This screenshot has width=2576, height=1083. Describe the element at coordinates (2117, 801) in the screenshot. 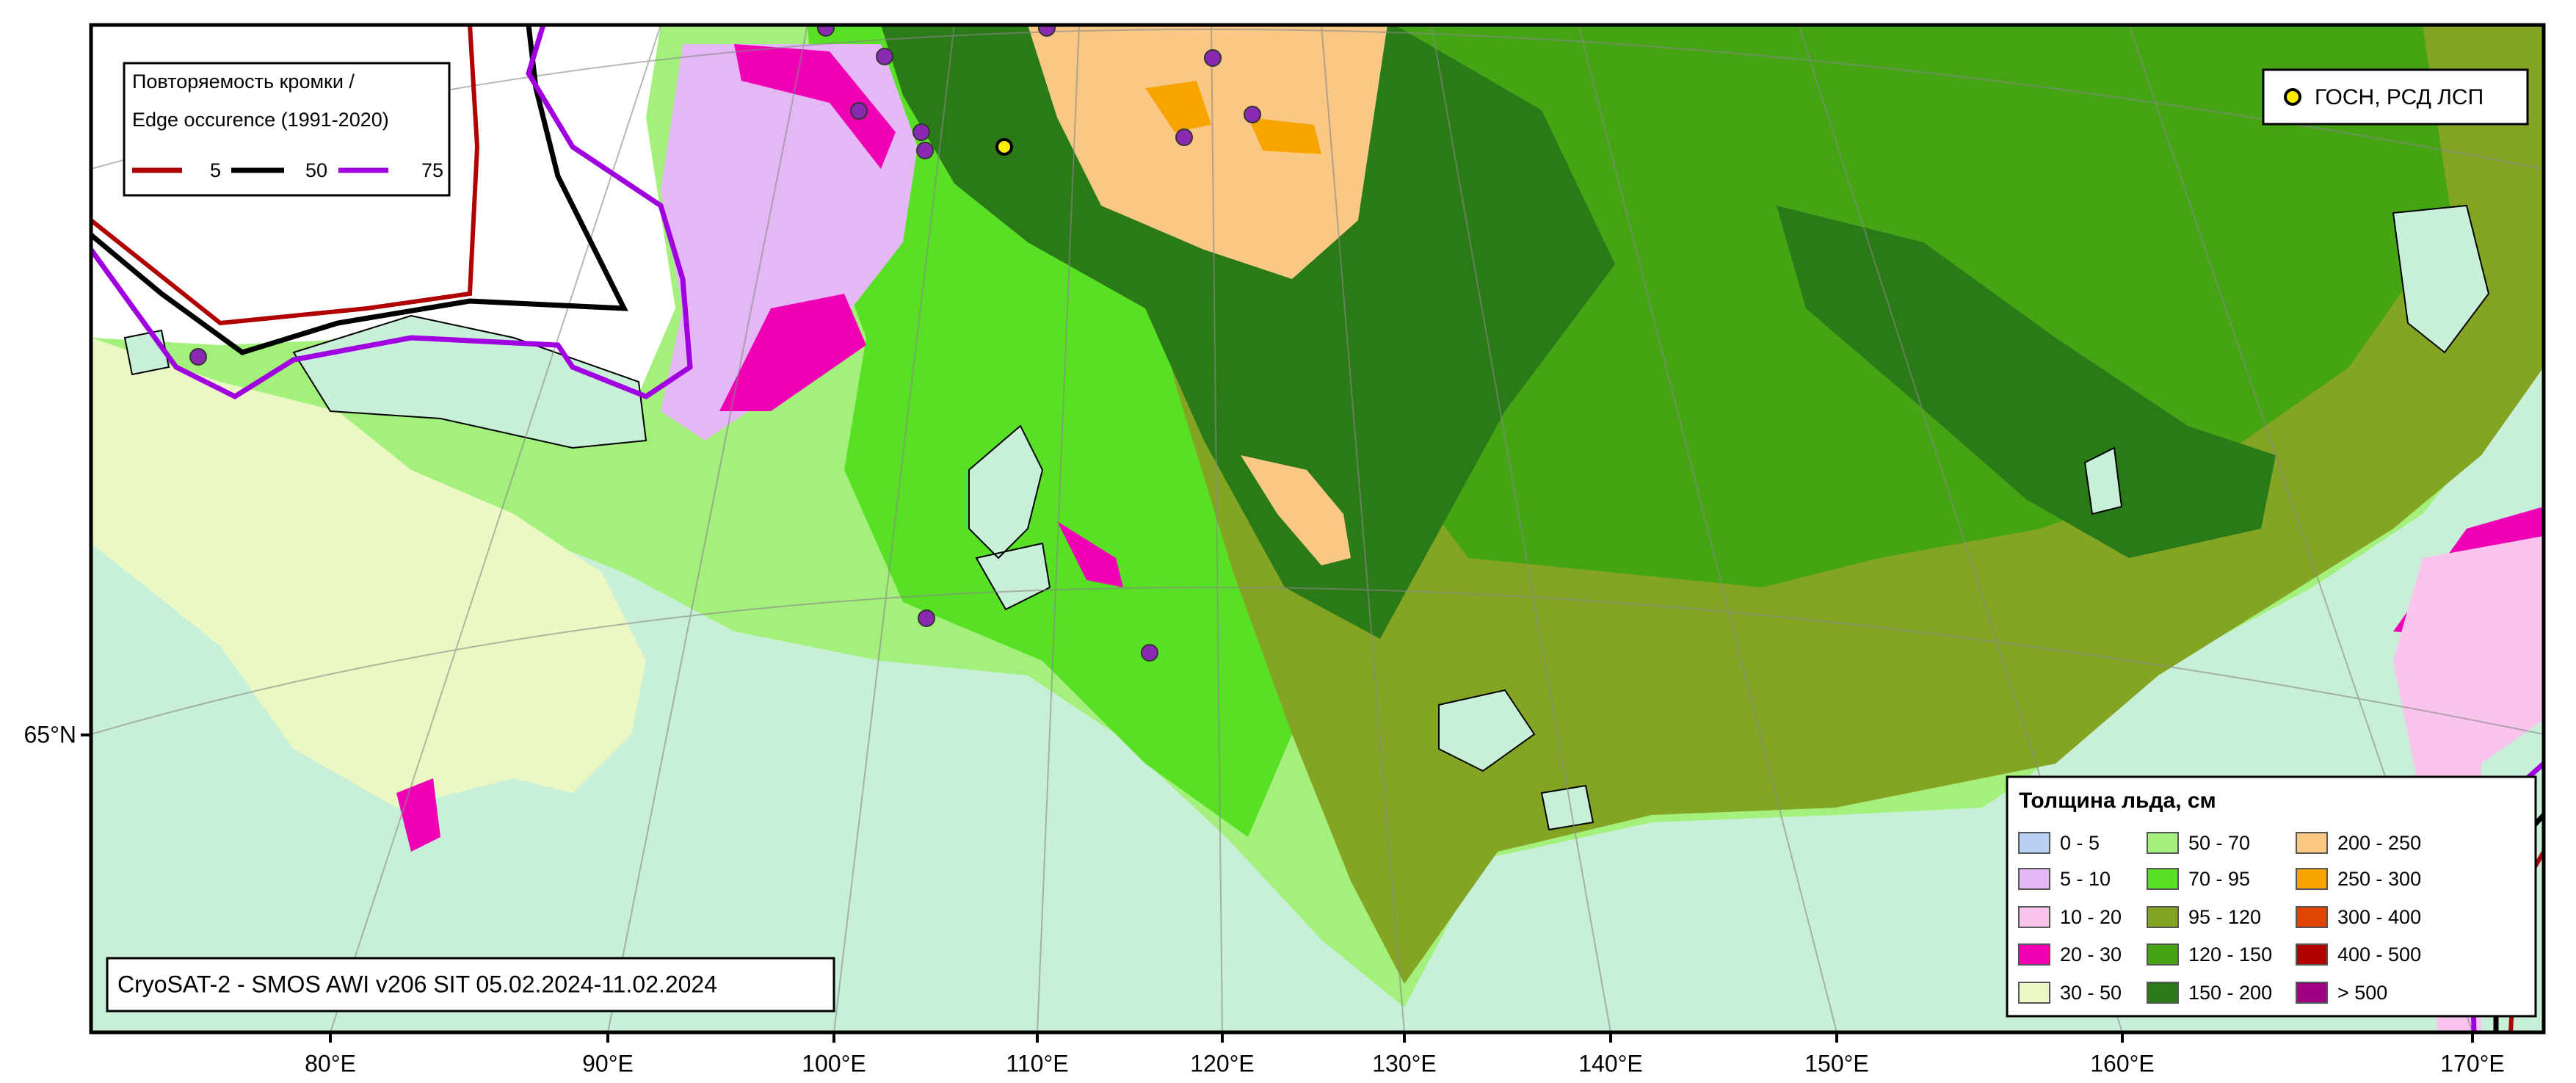

I see `thickness-legend-title: Толщина льда, см` at that location.